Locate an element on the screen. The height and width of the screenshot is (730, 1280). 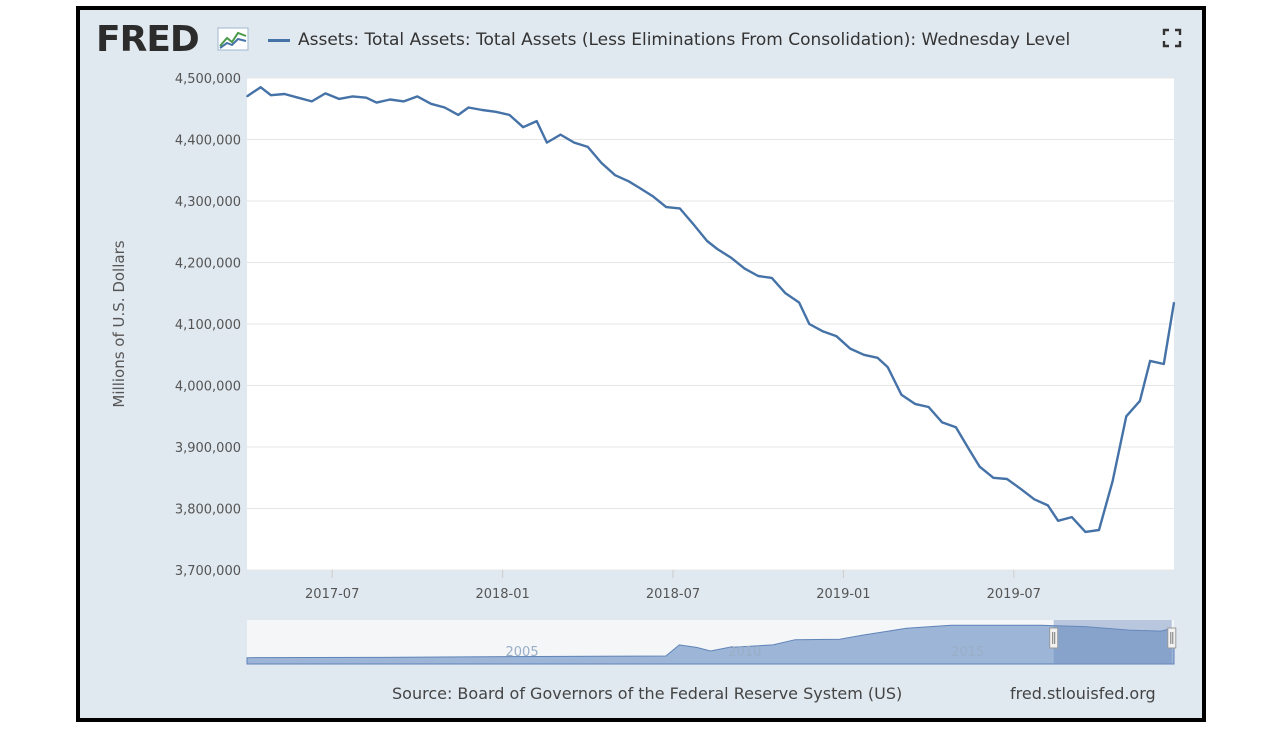
y-tick-label: 3,800,000 is located at coordinates (208, 510).